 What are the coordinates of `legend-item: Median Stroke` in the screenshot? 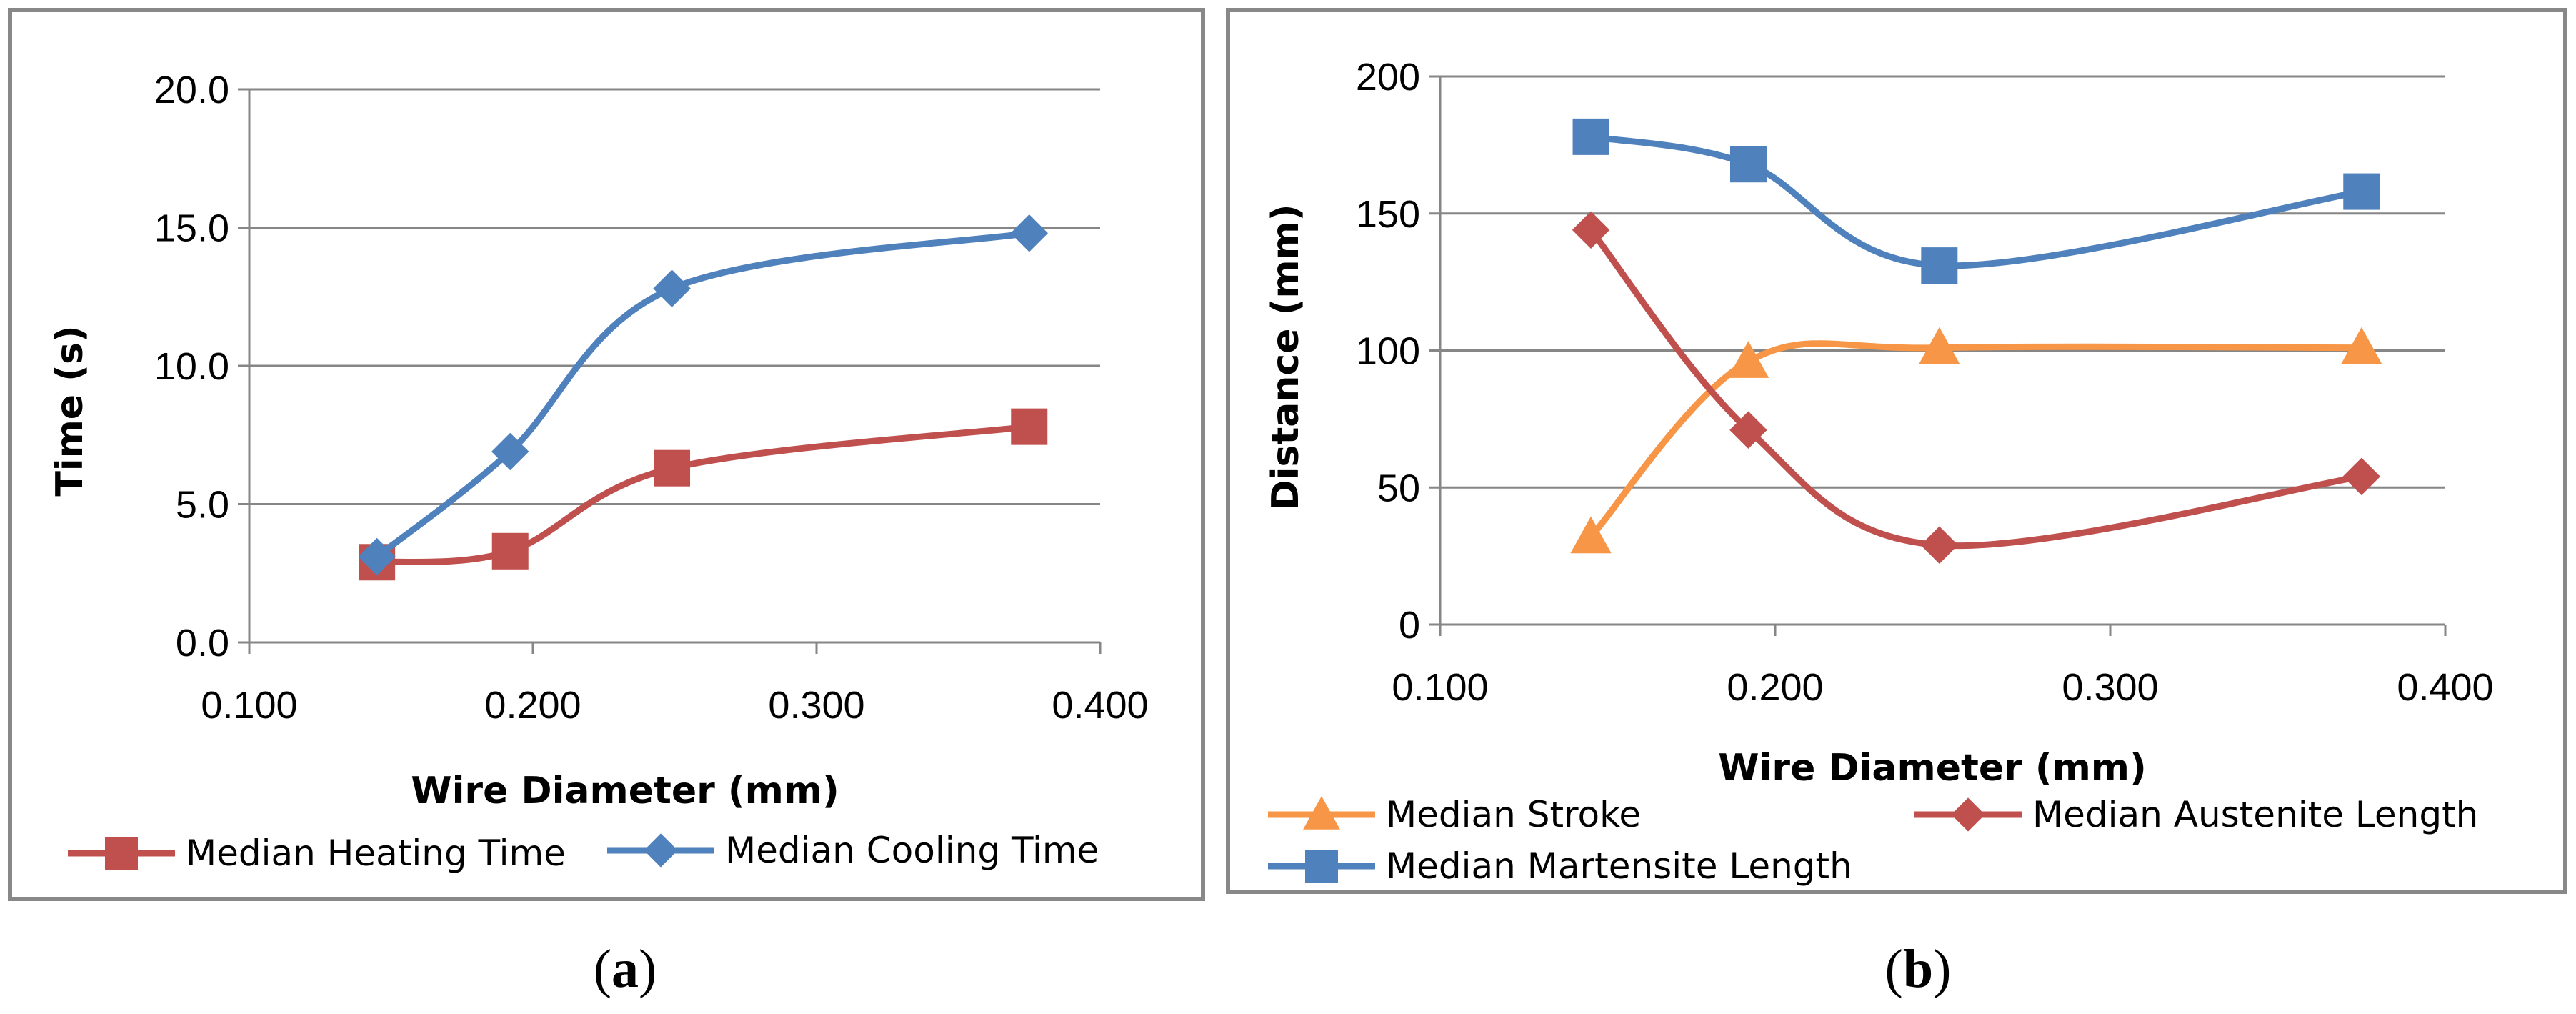 It's located at (1454, 814).